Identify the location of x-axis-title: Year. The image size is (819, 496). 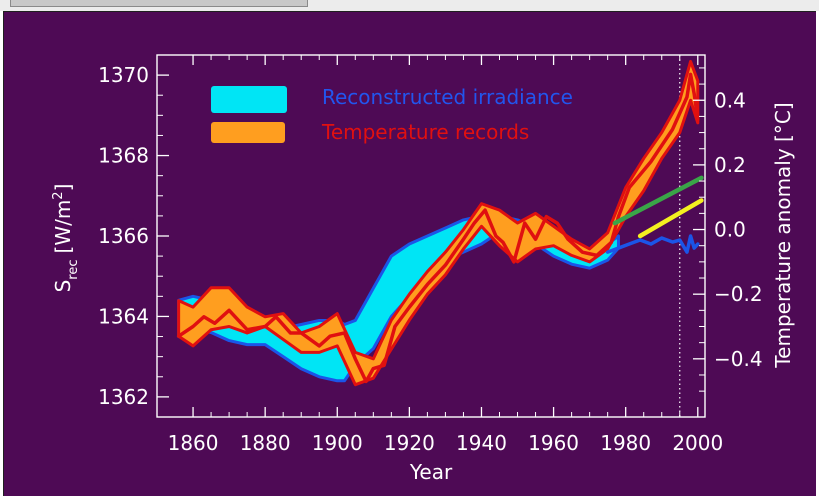
(431, 472).